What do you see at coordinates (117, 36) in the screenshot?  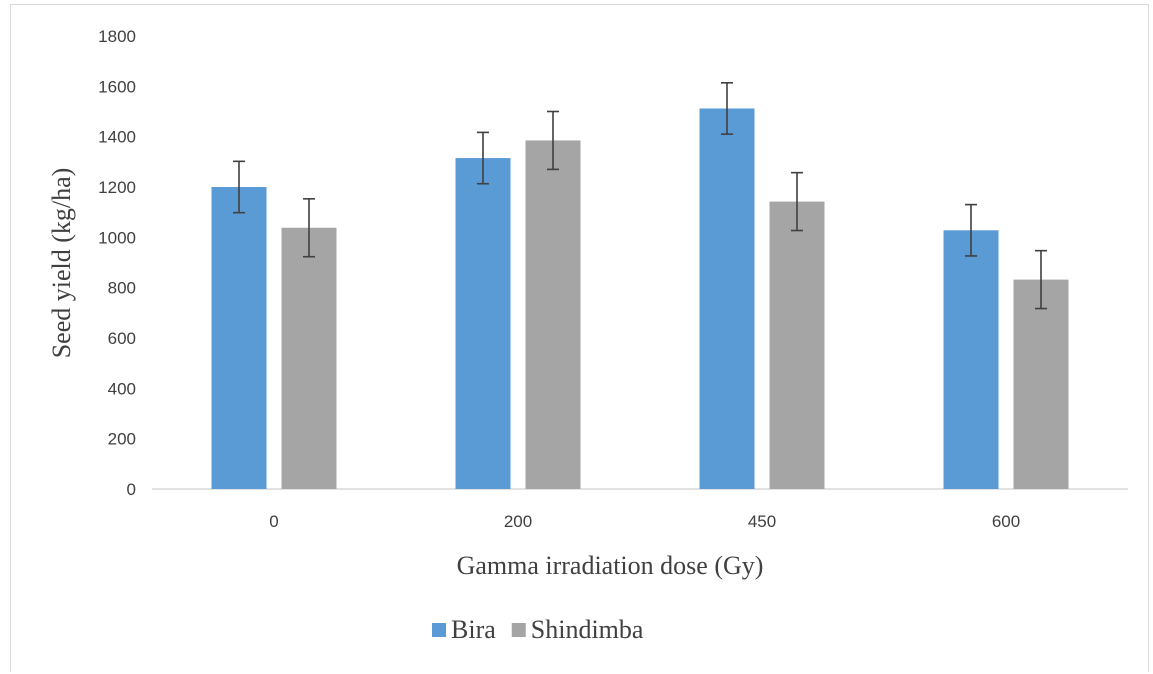 I see `y-tick-label: 1800` at bounding box center [117, 36].